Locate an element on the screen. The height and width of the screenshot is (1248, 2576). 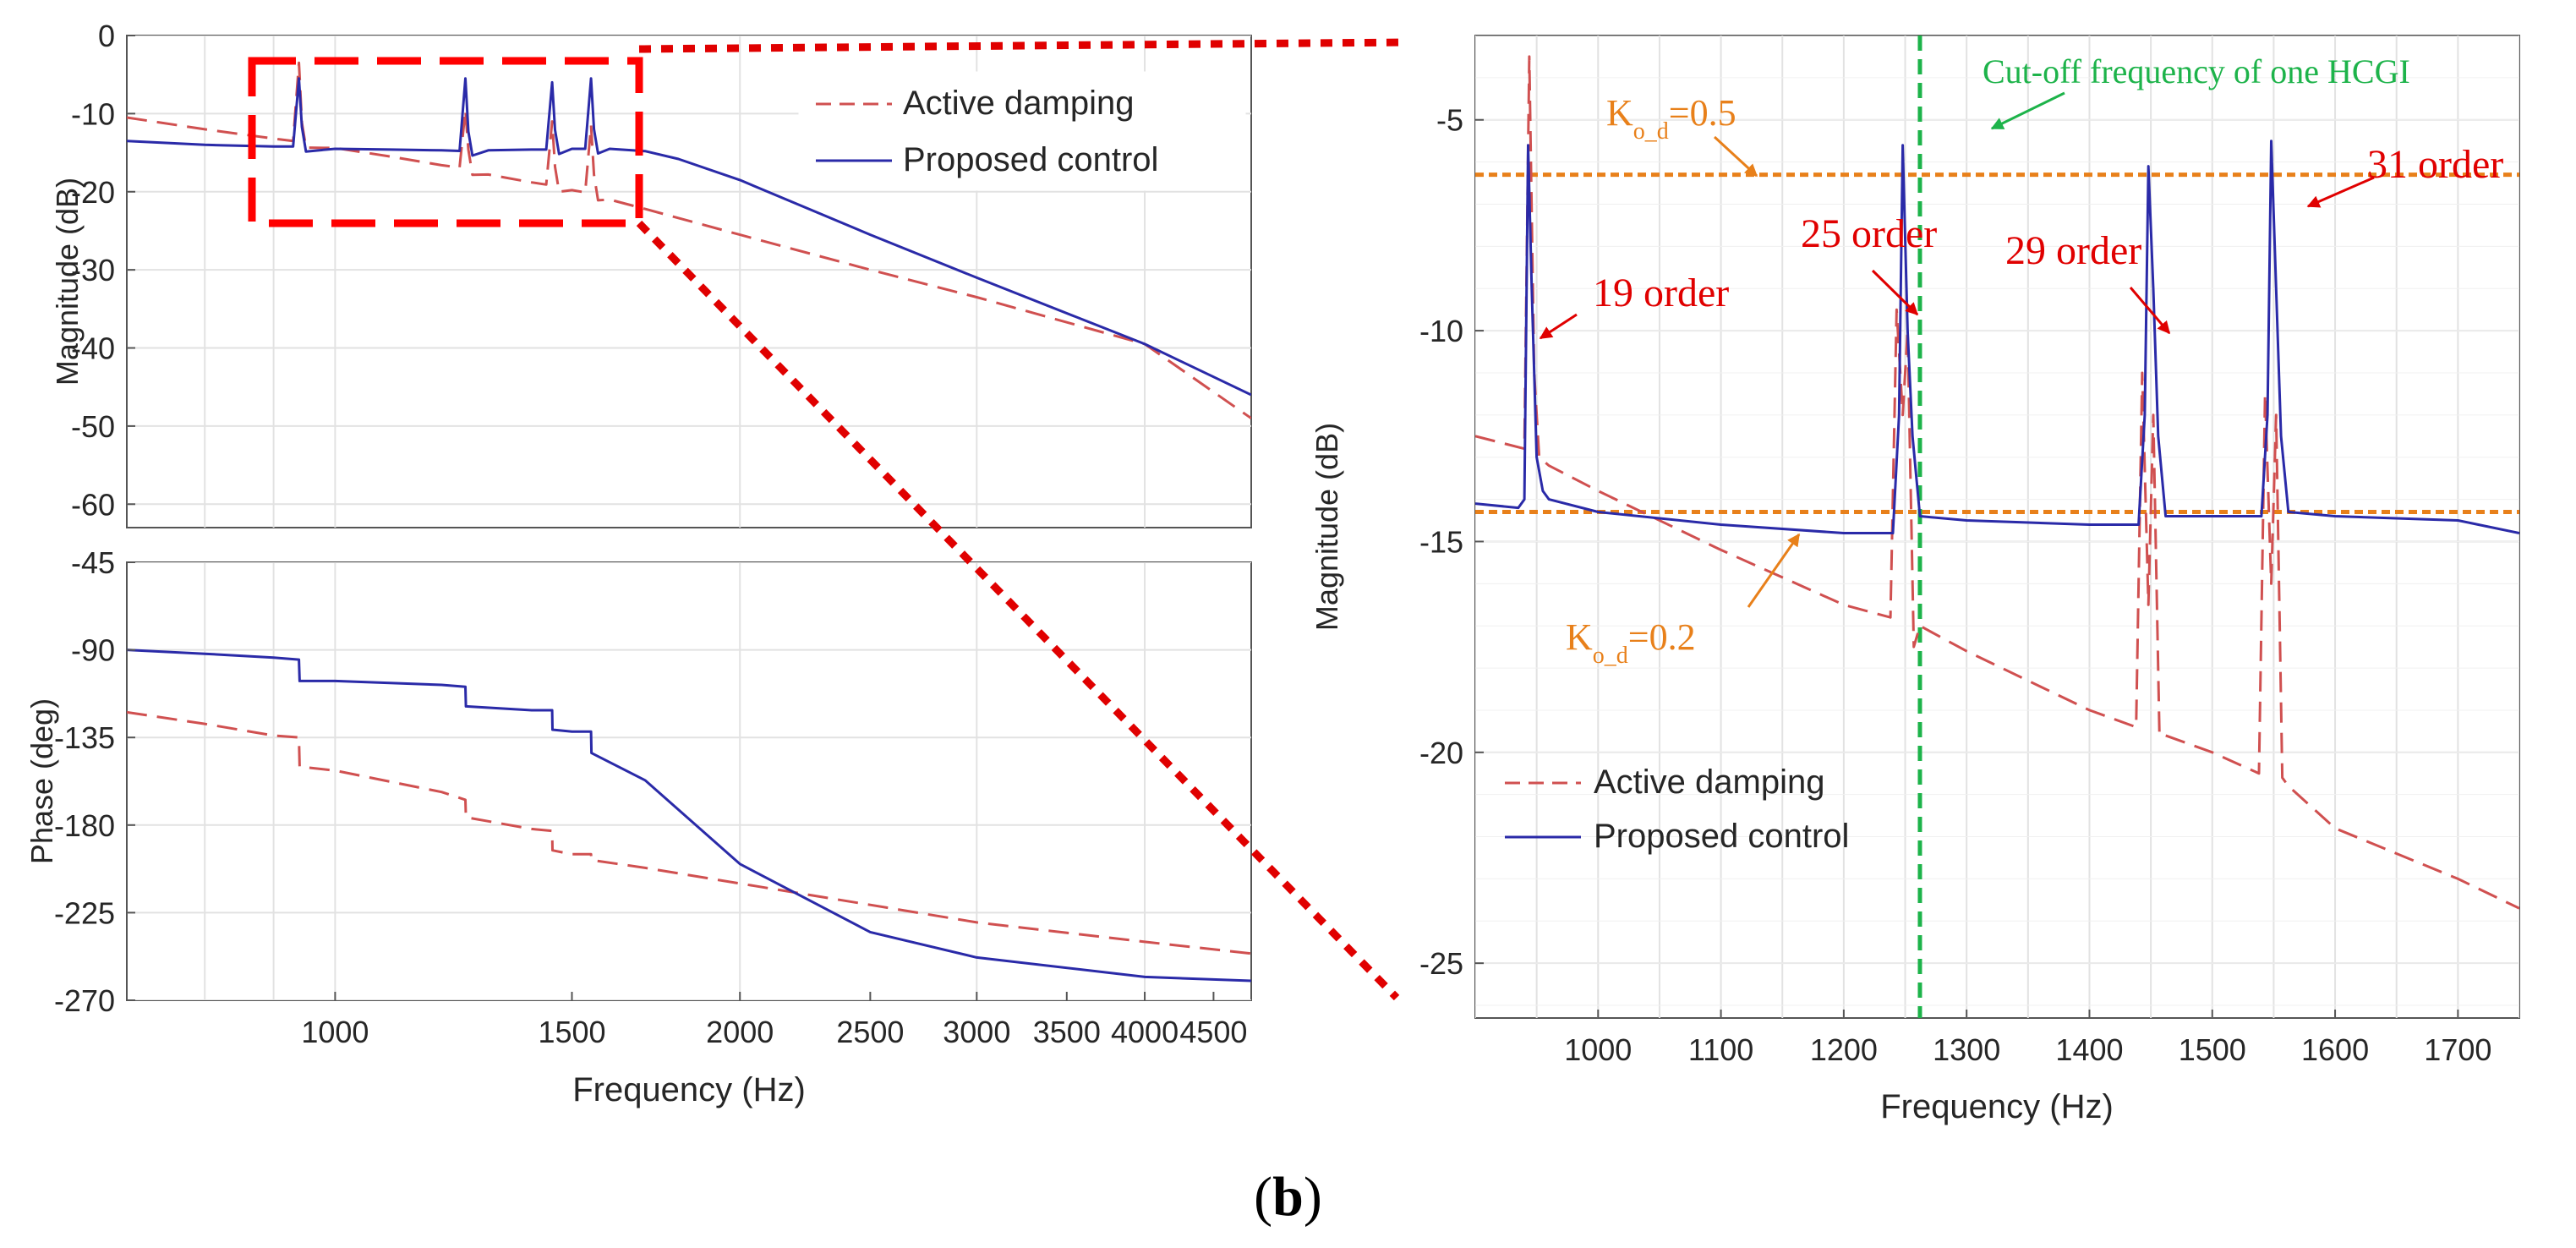
magnitude-zoom-legend: Active damping Proposed control is located at coordinates (1677, 810).